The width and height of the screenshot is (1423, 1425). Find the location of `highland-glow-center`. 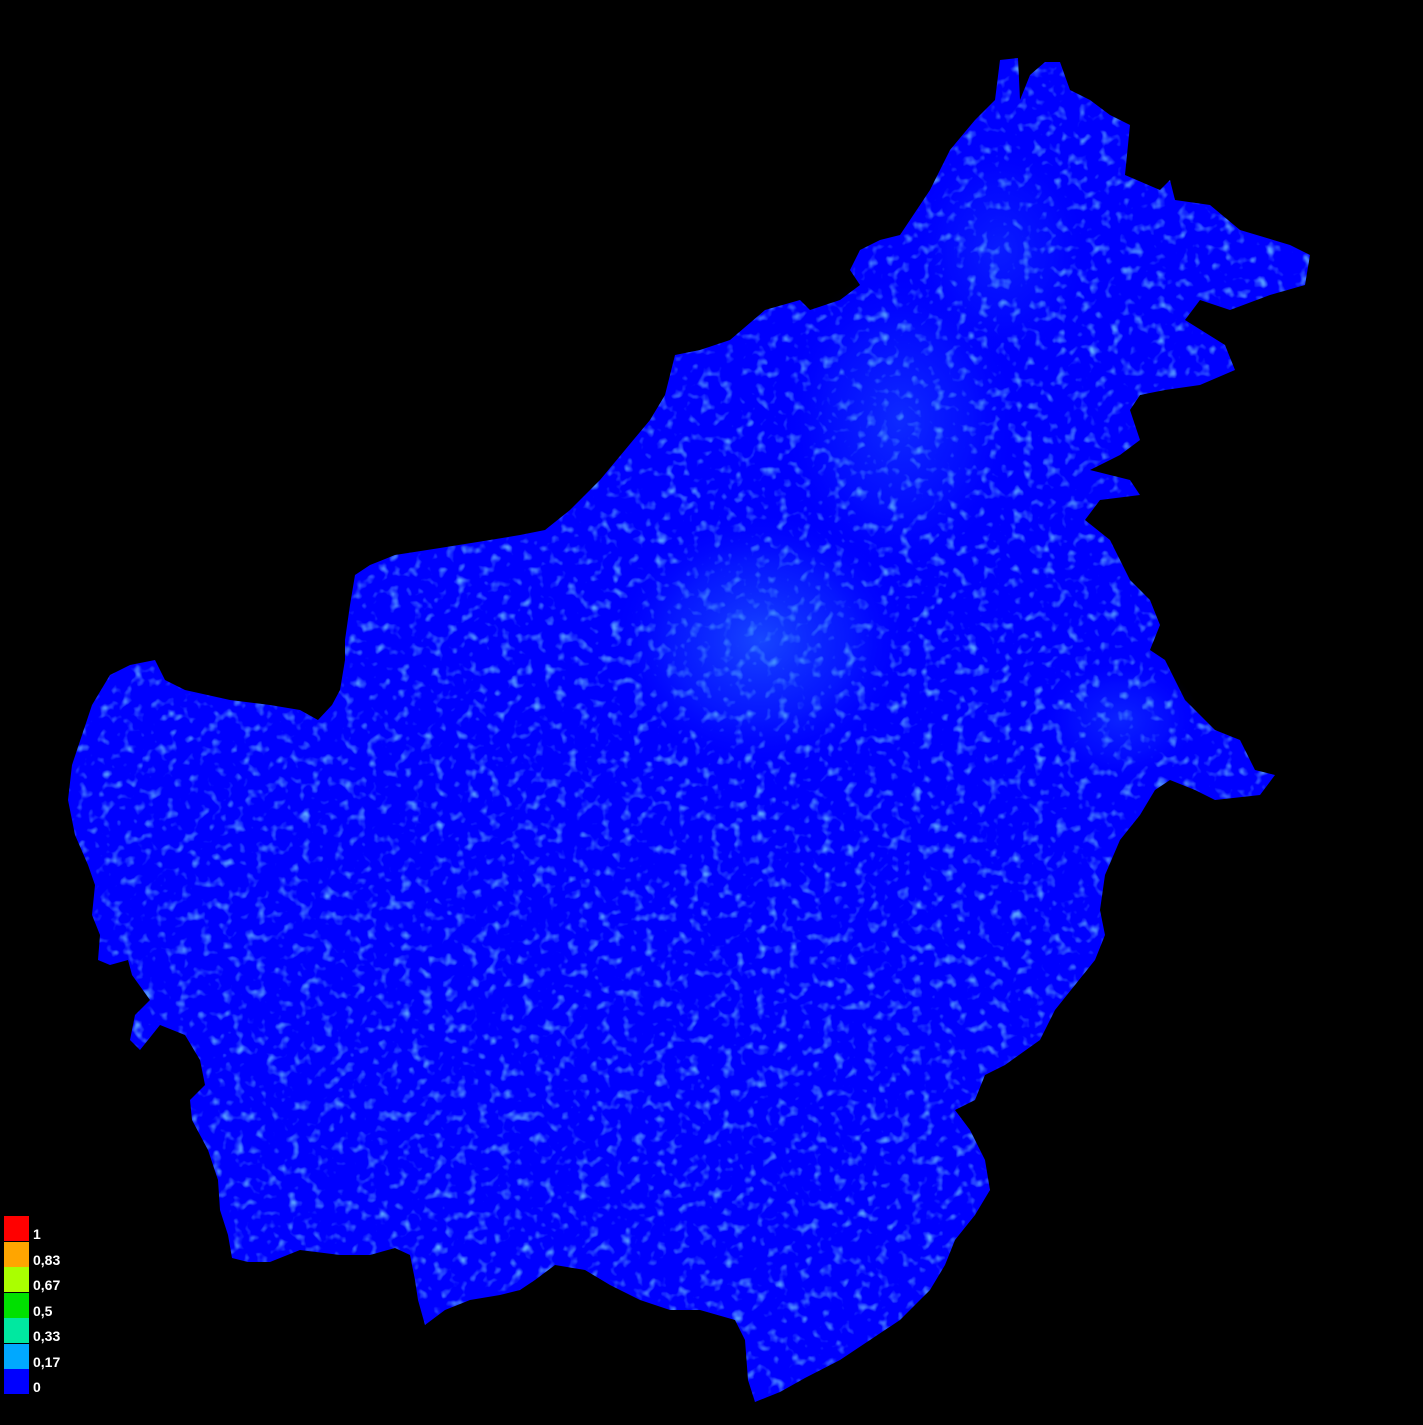

highland-glow-center is located at coordinates (760, 640).